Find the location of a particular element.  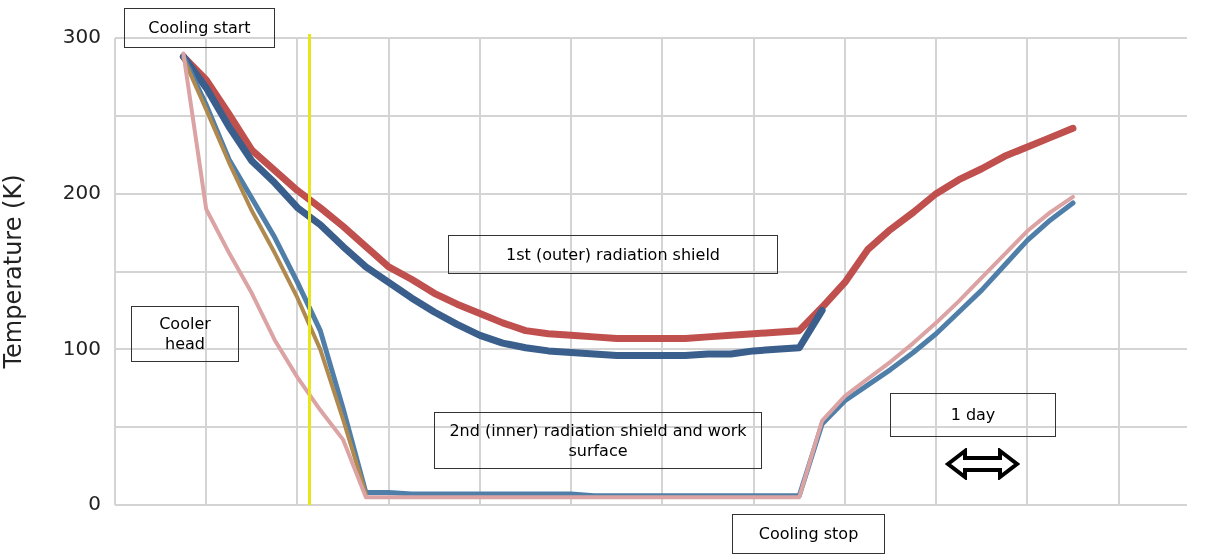

annotation: 1st (outer) radiation shield is located at coordinates (613, 254).